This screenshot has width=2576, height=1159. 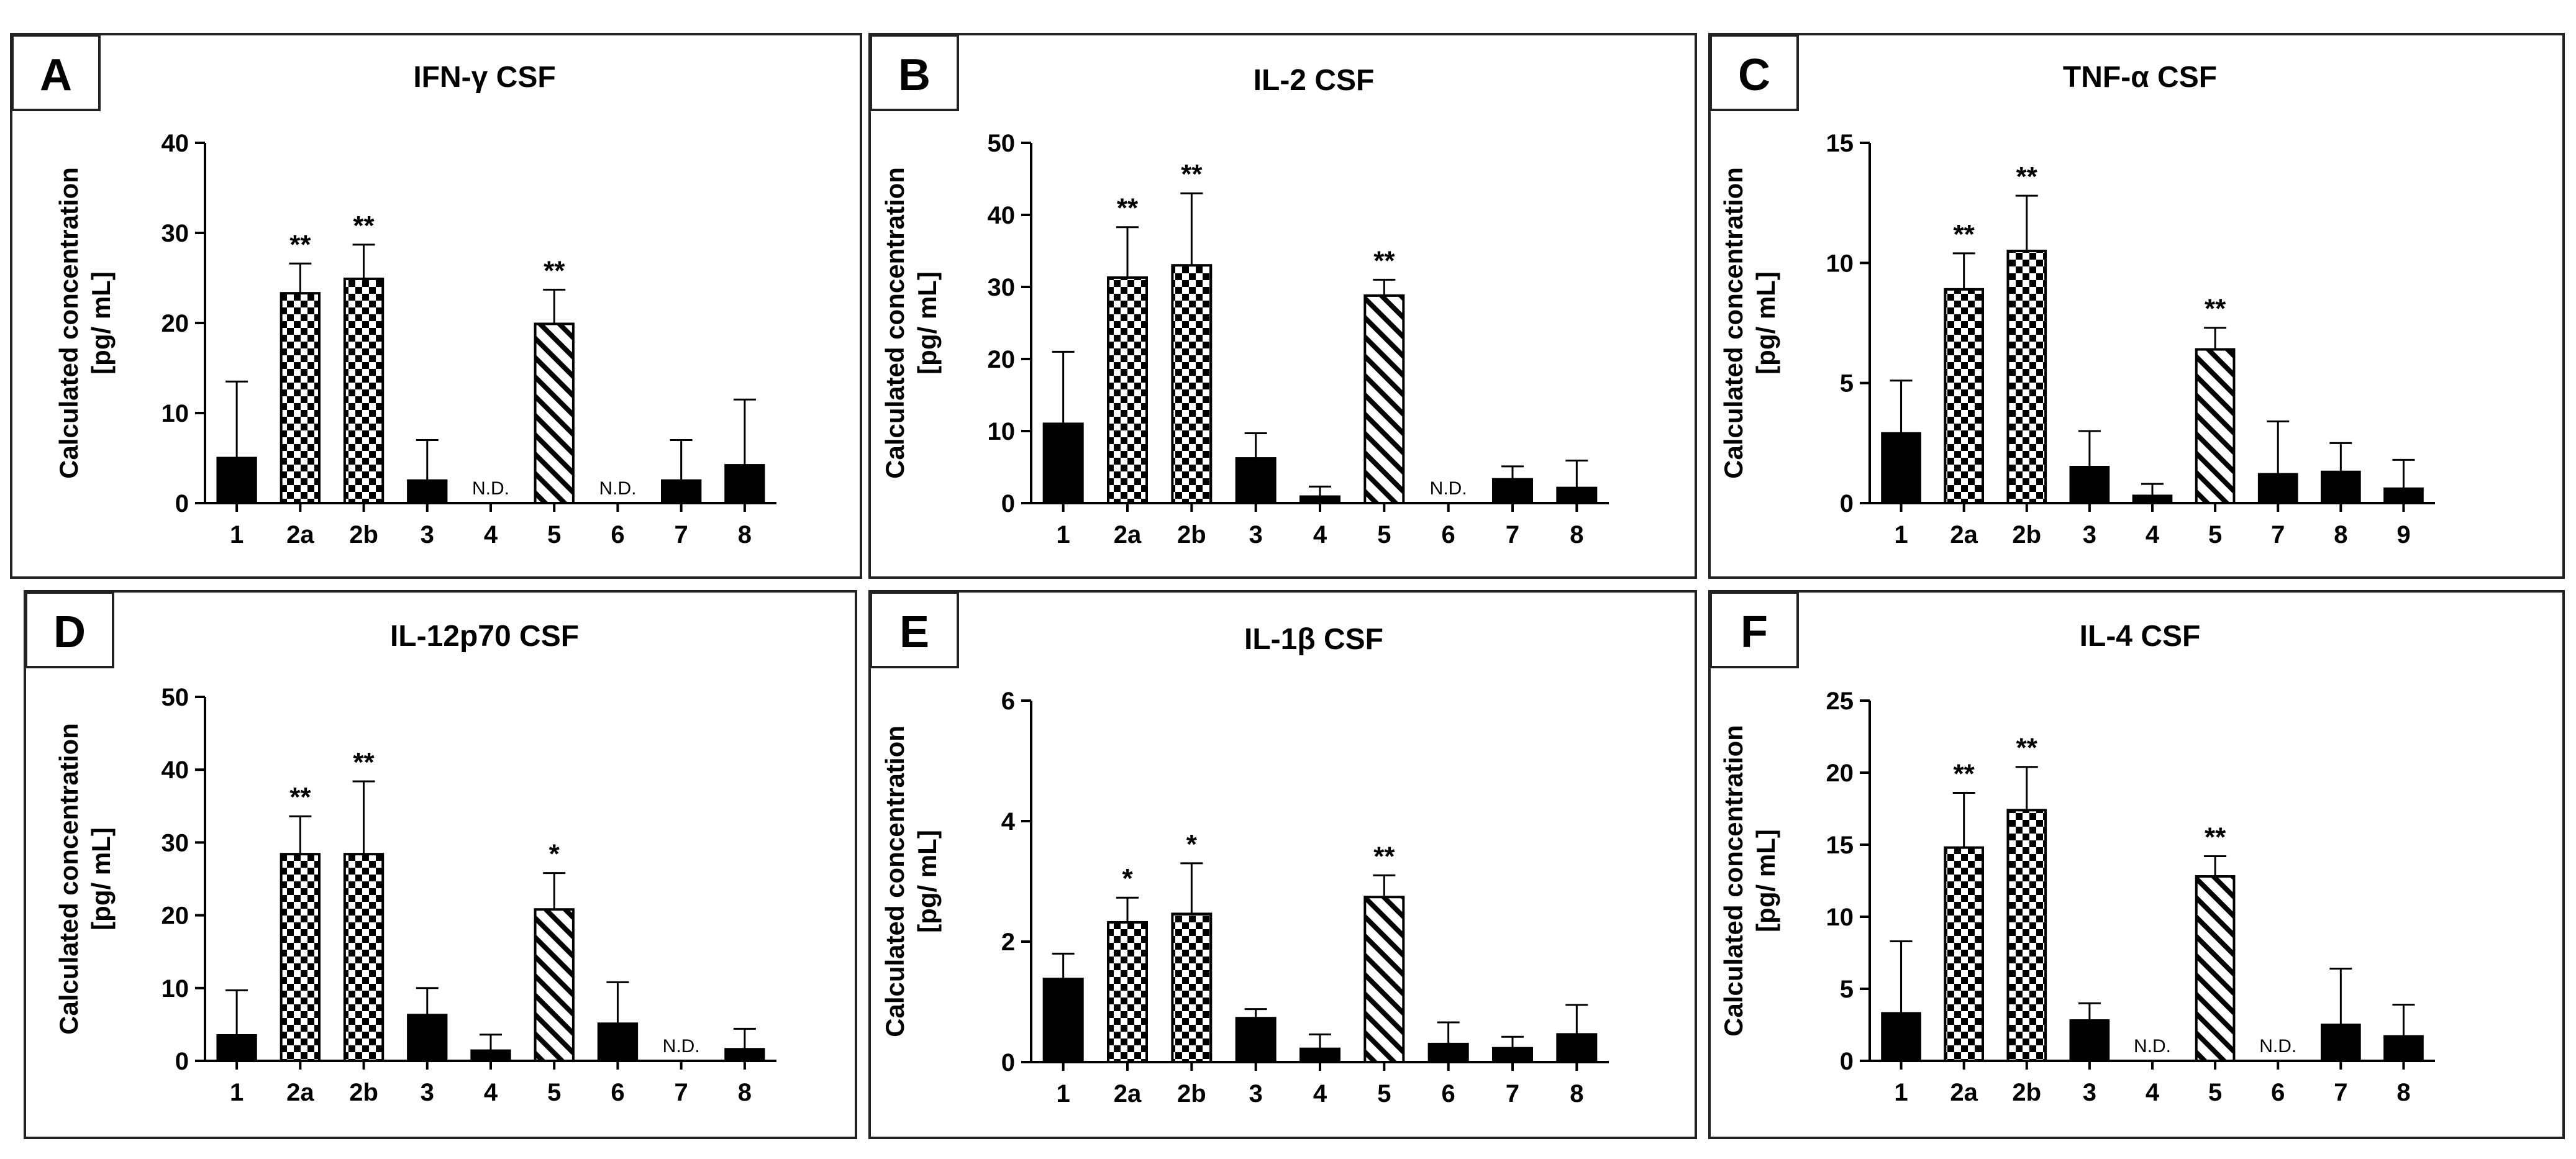 What do you see at coordinates (914, 75) in the screenshot?
I see `panel-letter: B` at bounding box center [914, 75].